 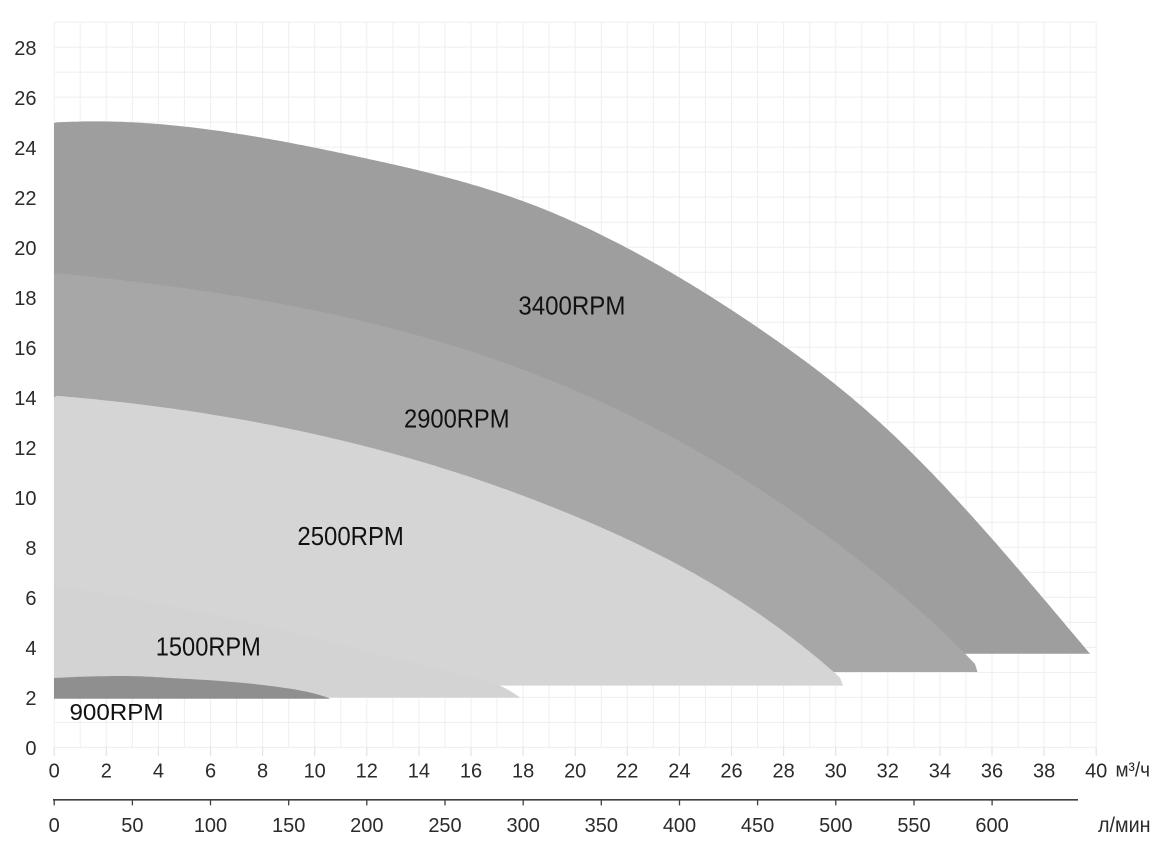 What do you see at coordinates (679, 826) in the screenshot?
I see `svg-text: 400` at bounding box center [679, 826].